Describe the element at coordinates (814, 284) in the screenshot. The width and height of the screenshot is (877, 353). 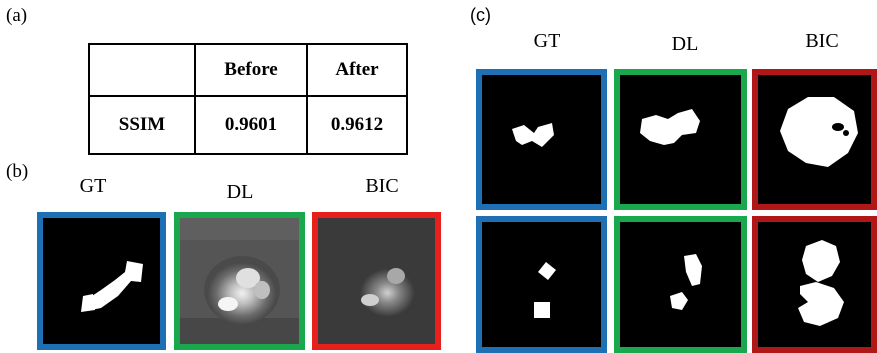
I see `panel-c-row2-bic-image` at that location.